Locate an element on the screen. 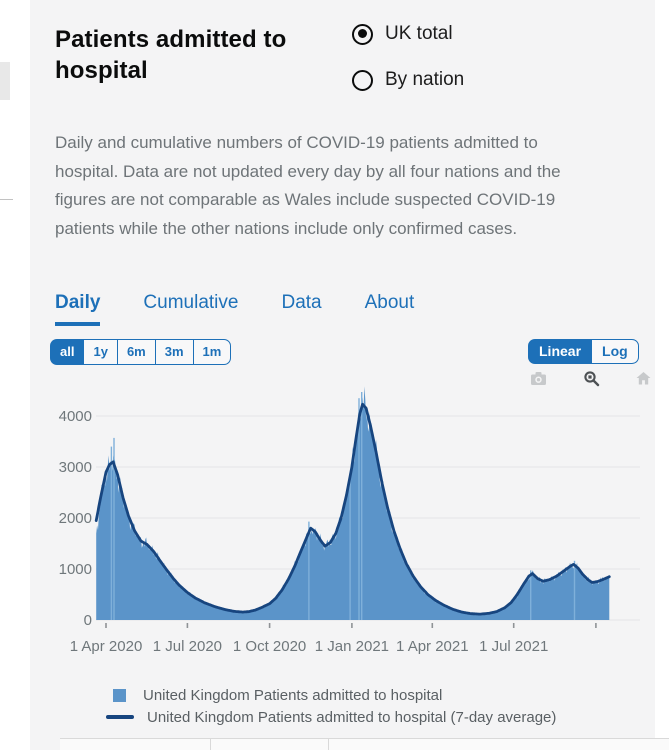 This screenshot has height=750, width=669. camera-icon is located at coordinates (538, 378).